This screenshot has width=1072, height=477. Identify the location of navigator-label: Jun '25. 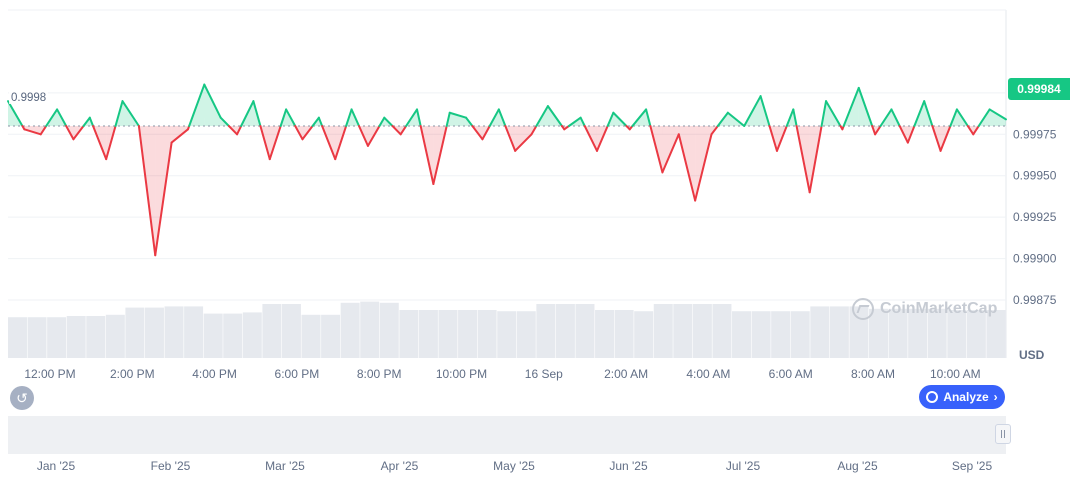
(628, 466).